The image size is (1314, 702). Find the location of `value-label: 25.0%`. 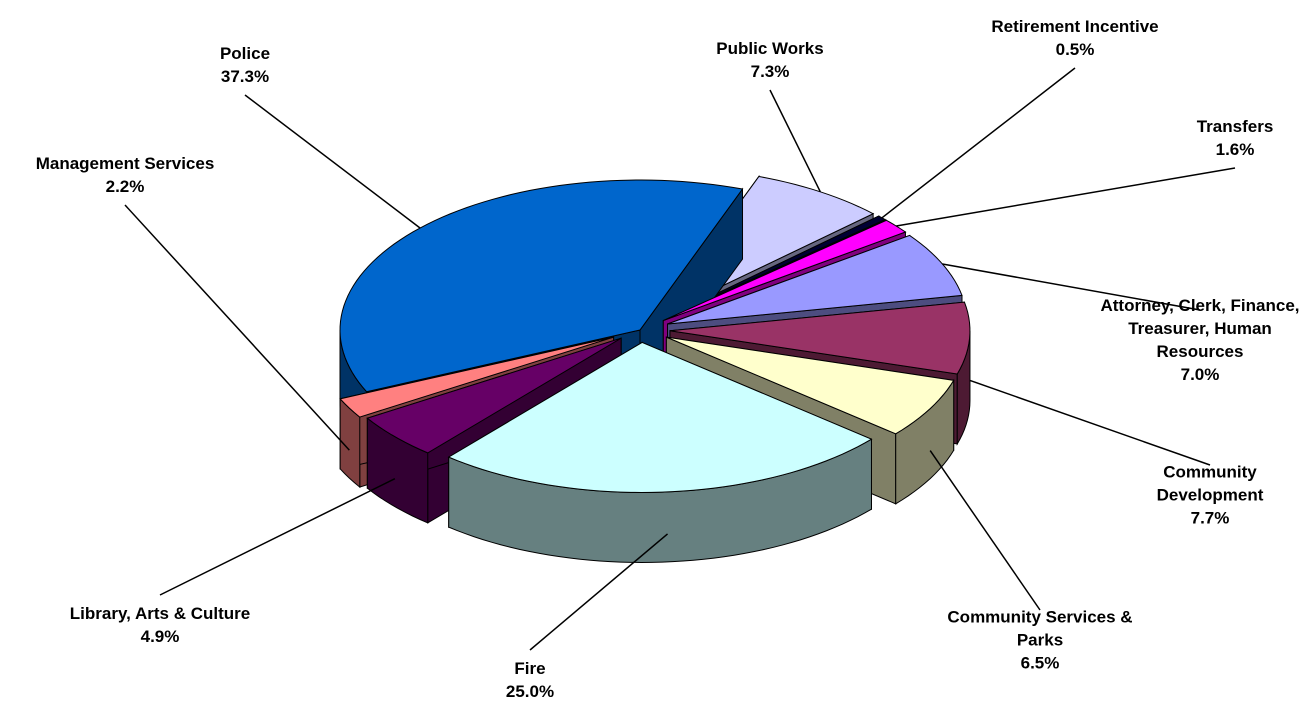

value-label: 25.0% is located at coordinates (530, 691).